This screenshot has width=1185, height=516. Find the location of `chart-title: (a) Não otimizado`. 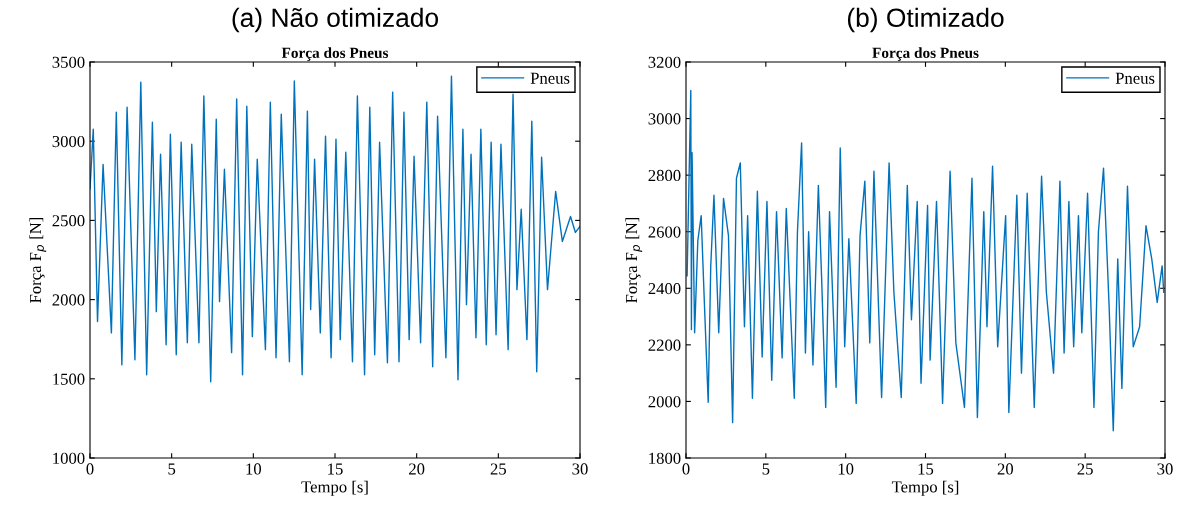

chart-title: (a) Não otimizado is located at coordinates (335, 20).